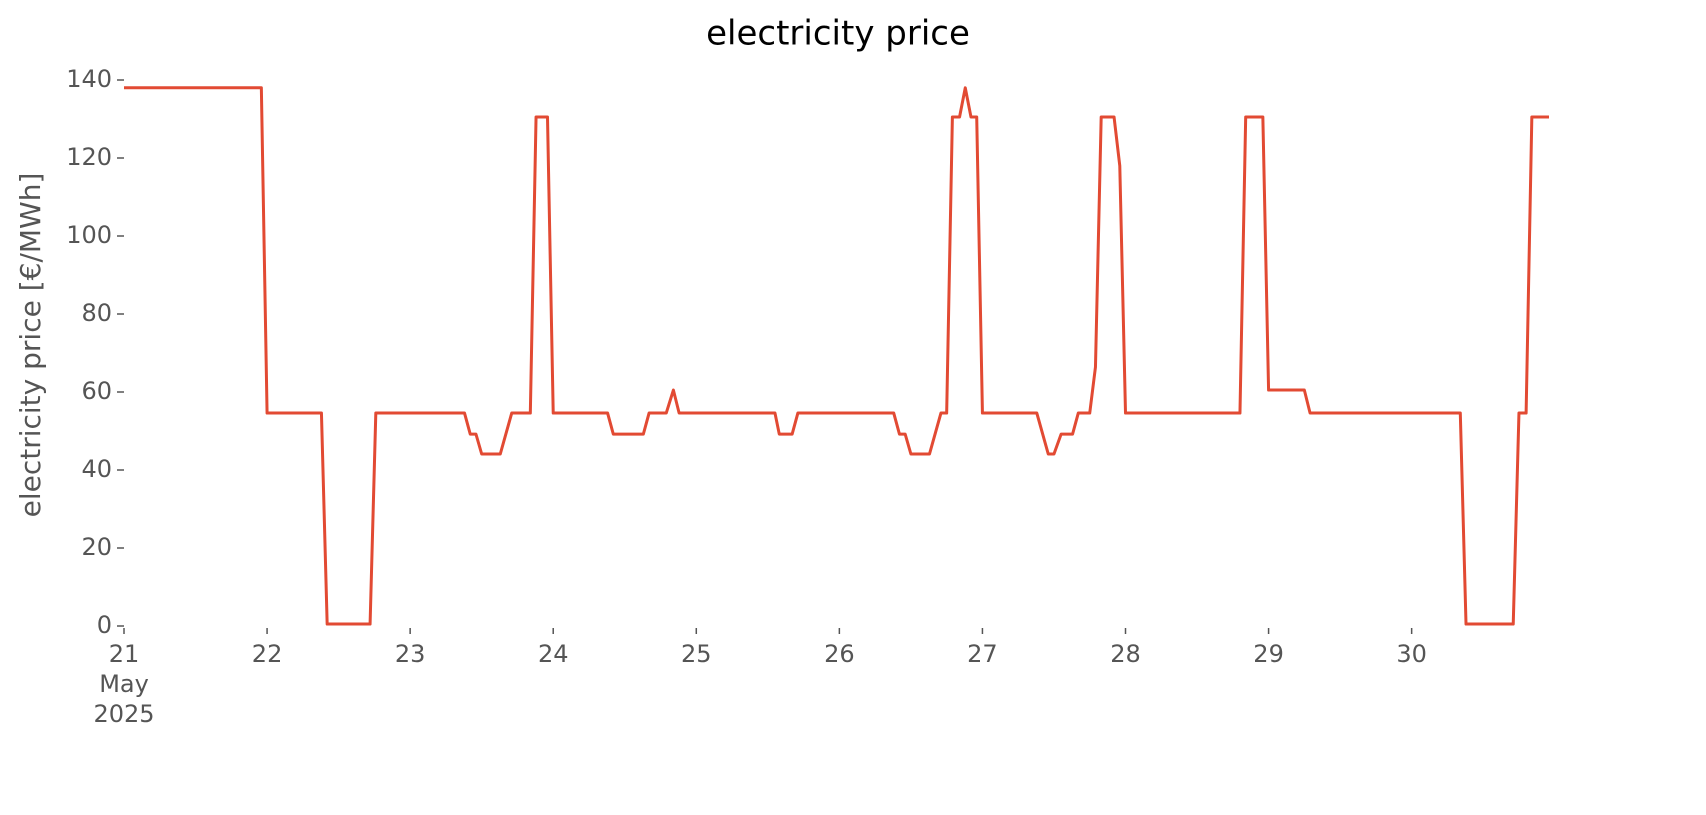  What do you see at coordinates (982, 654) in the screenshot?
I see `x-tick-label: 27` at bounding box center [982, 654].